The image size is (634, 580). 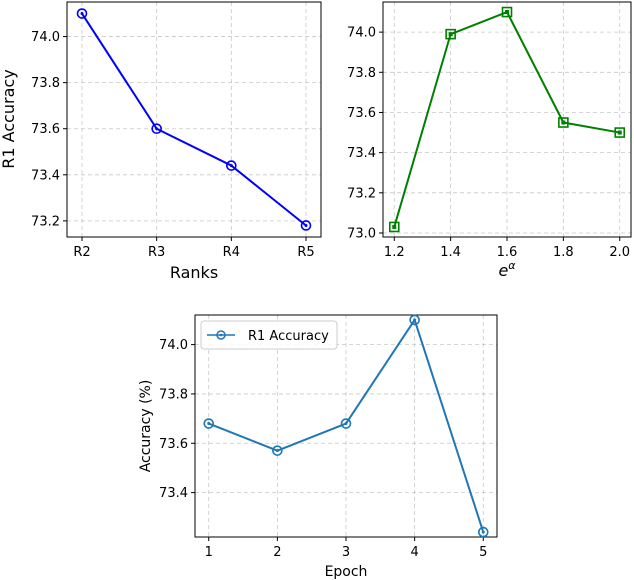 I want to click on chart-alpha-xlabel-sup: α, so click(x=512, y=265).